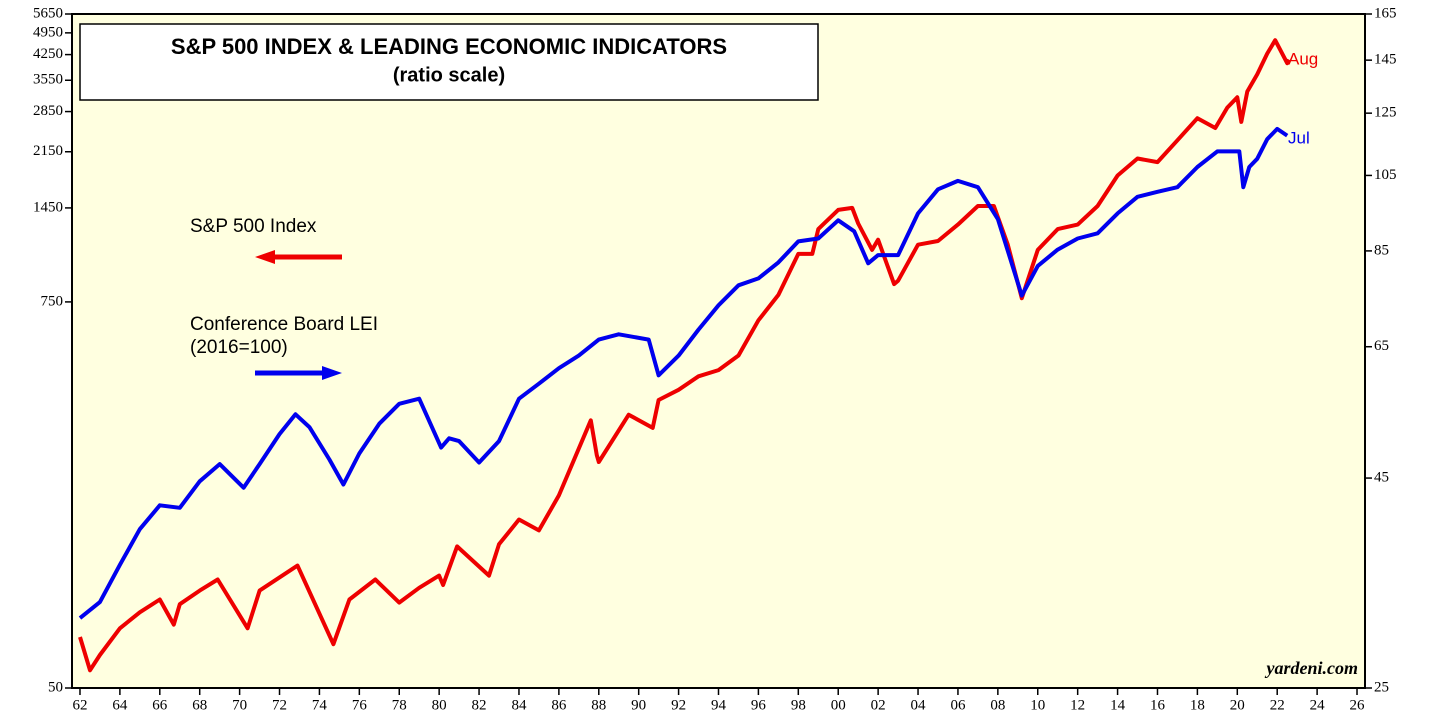 Image resolution: width=1439 pixels, height=719 pixels. Describe the element at coordinates (1385, 113) in the screenshot. I see `y2-tick-label: 125` at that location.